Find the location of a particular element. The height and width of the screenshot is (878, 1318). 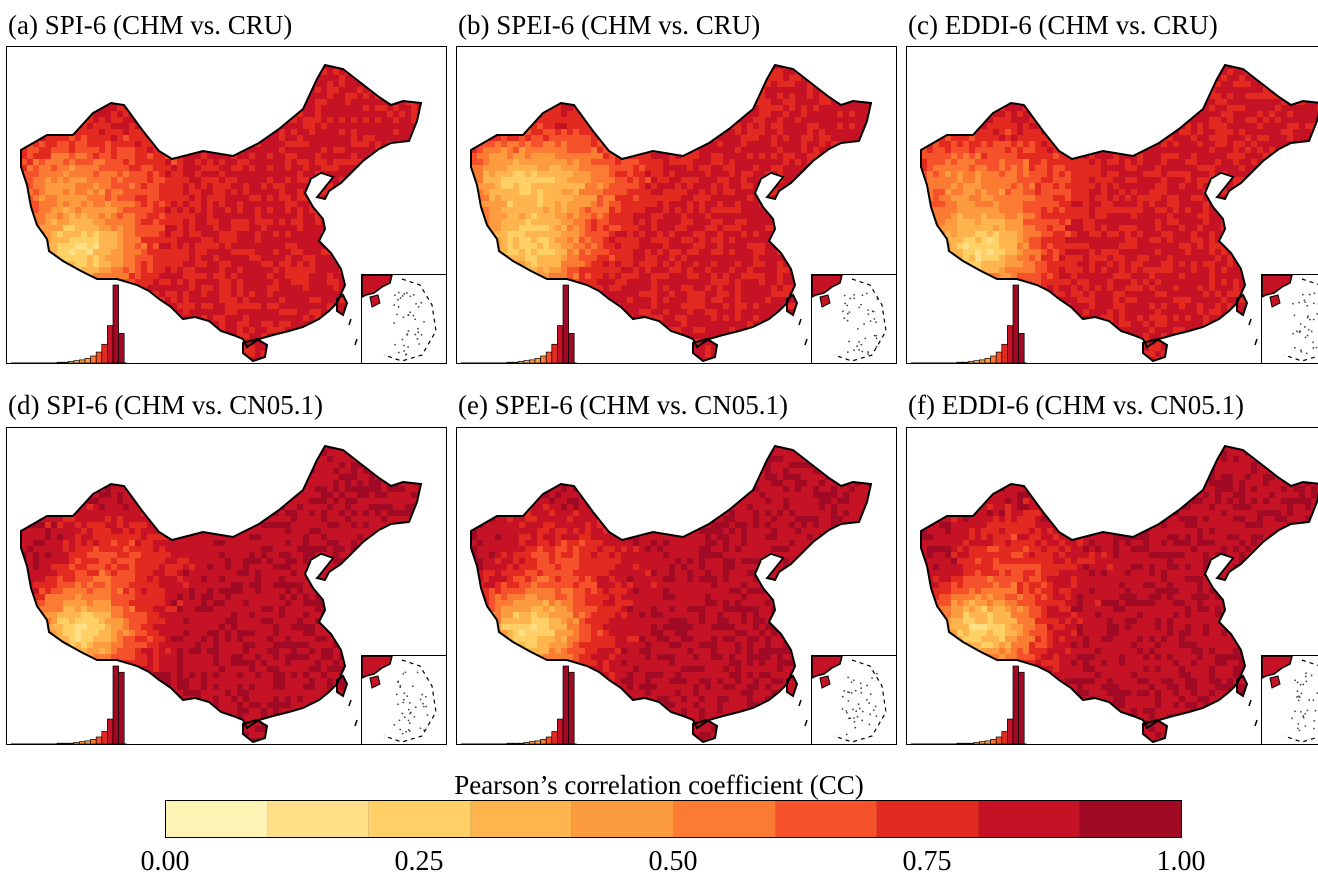

colorbar is located at coordinates (673, 819).